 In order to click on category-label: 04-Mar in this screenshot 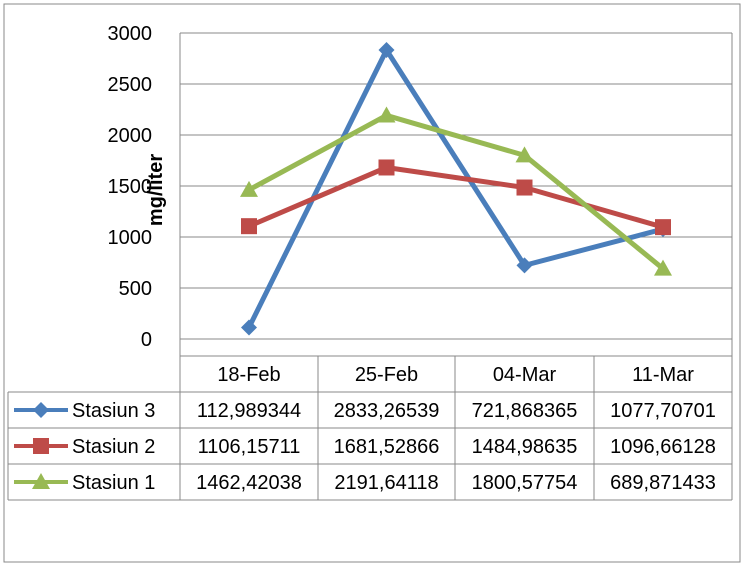, I will do `click(525, 375)`.